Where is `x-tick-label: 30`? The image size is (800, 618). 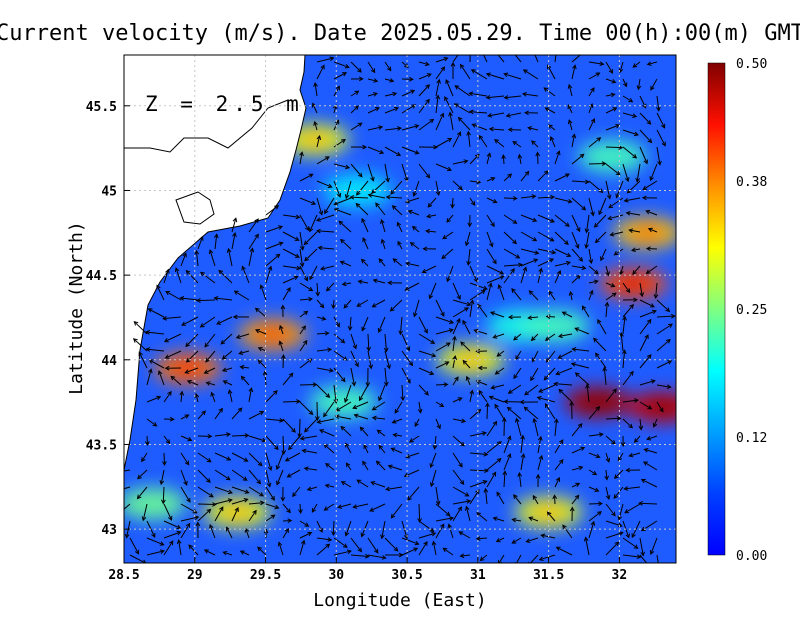 x-tick-label: 30 is located at coordinates (336, 575).